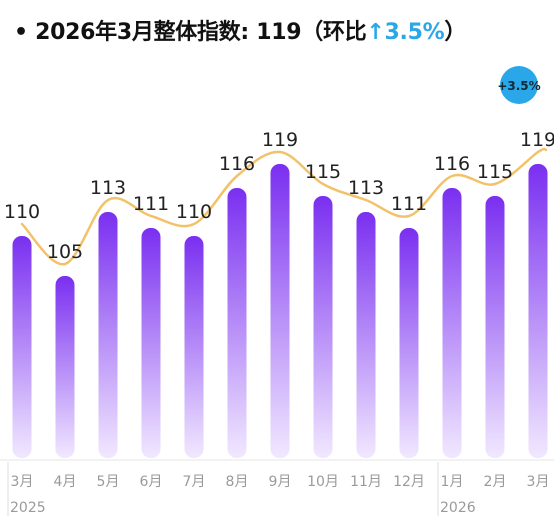 This screenshot has width=554, height=532. I want to click on value-label-9: 111, so click(409, 204).